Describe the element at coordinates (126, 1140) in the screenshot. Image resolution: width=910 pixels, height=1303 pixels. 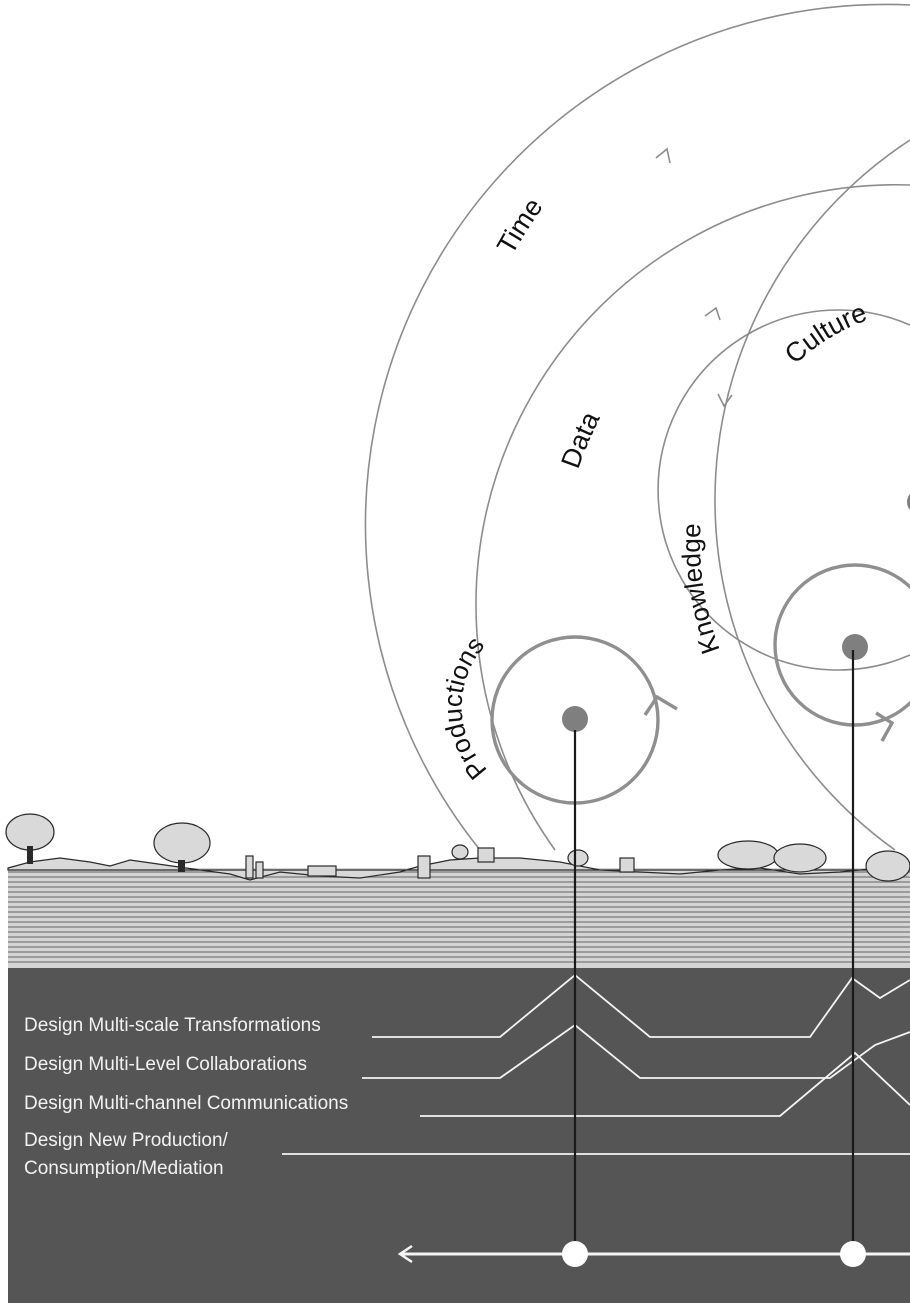
I see `new-production-label-line1: Design New Production/` at that location.